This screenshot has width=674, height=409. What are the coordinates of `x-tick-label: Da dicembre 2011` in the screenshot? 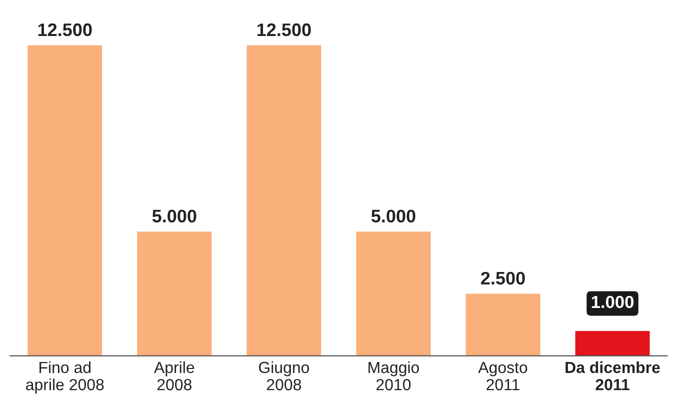 It's located at (613, 375).